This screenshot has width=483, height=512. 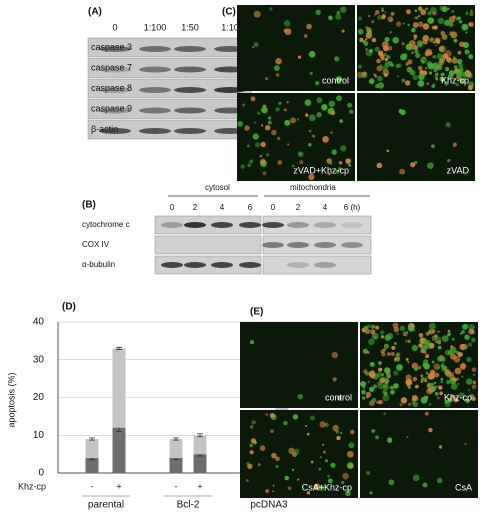 I want to click on error-bar, so click(x=119, y=348).